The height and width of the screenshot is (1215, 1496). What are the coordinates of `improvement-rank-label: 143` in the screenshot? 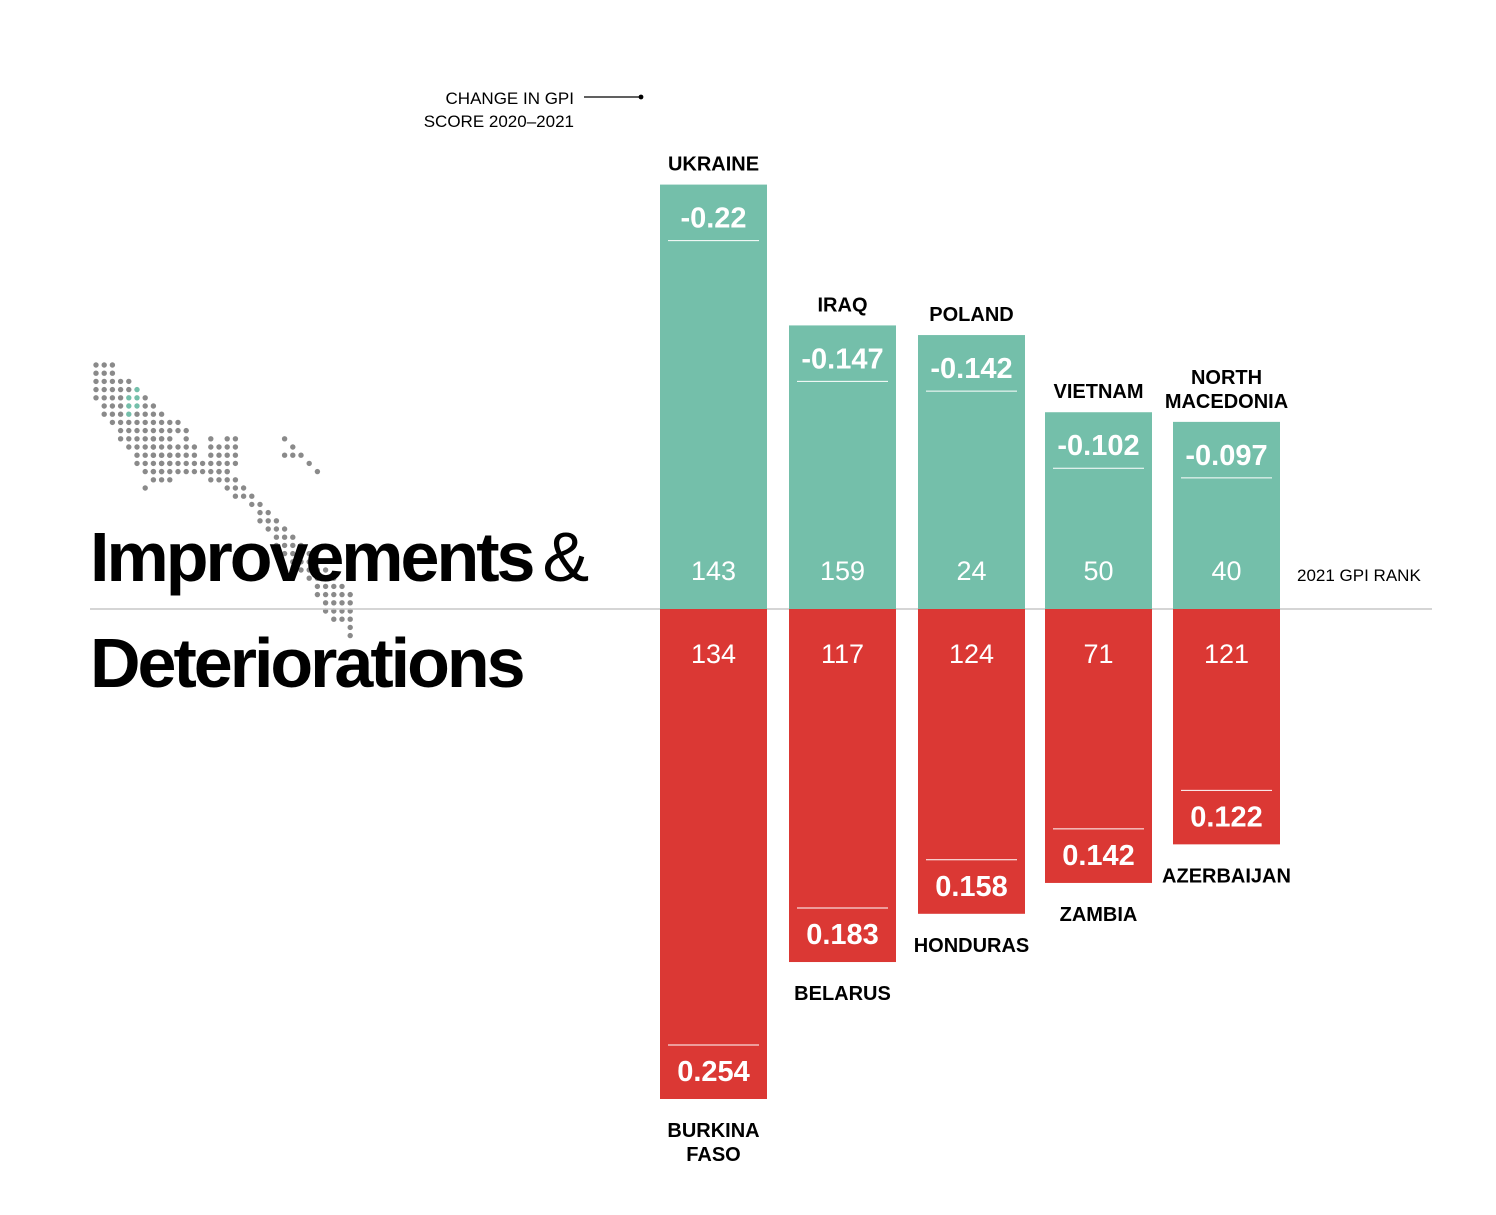 It's located at (713, 571).